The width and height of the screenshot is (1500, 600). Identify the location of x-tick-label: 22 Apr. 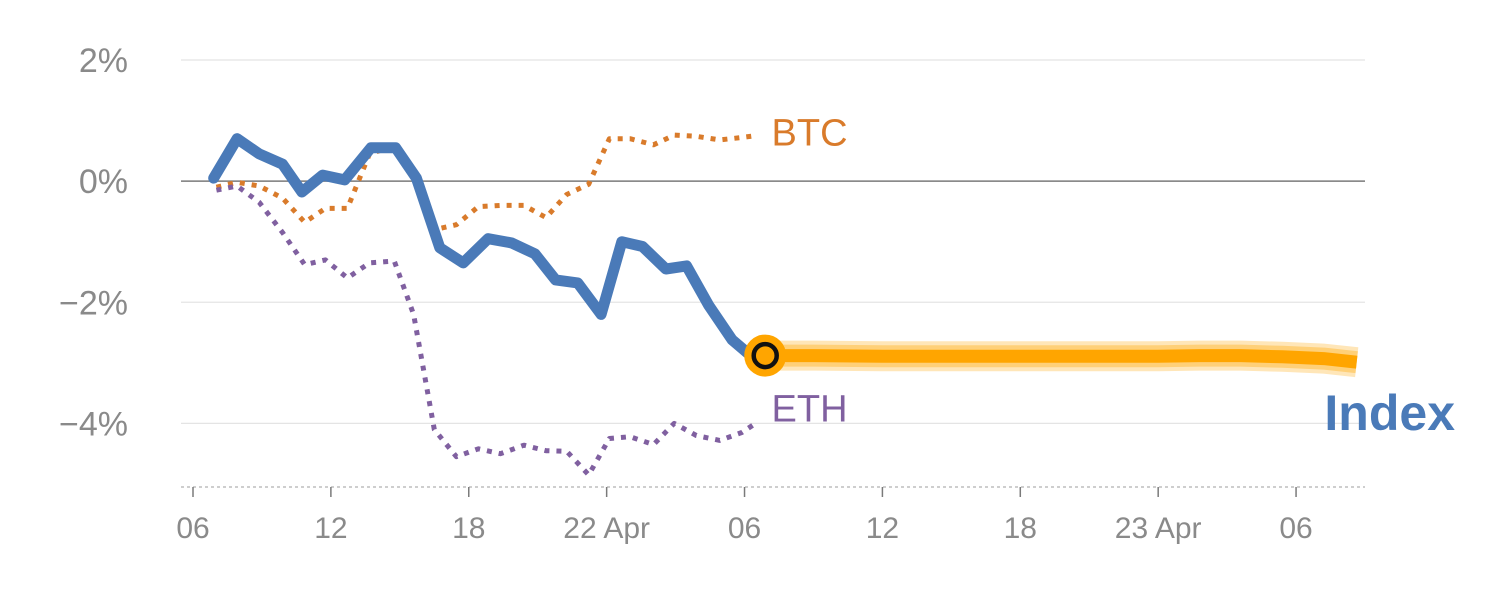
(606, 528).